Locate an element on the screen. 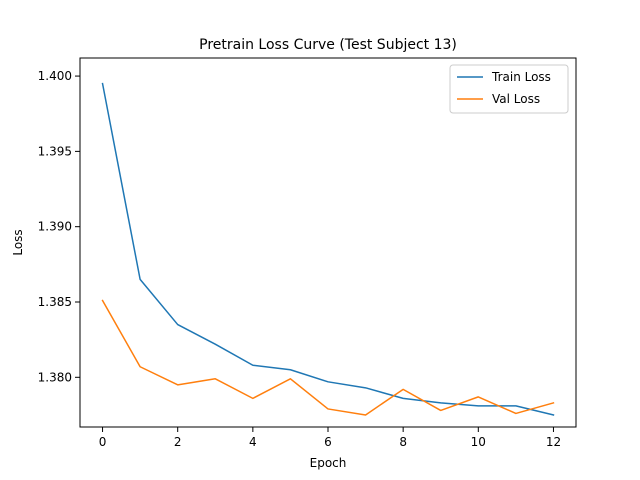 This screenshot has height=480, width=640. x-tick-label: 10 is located at coordinates (478, 442).